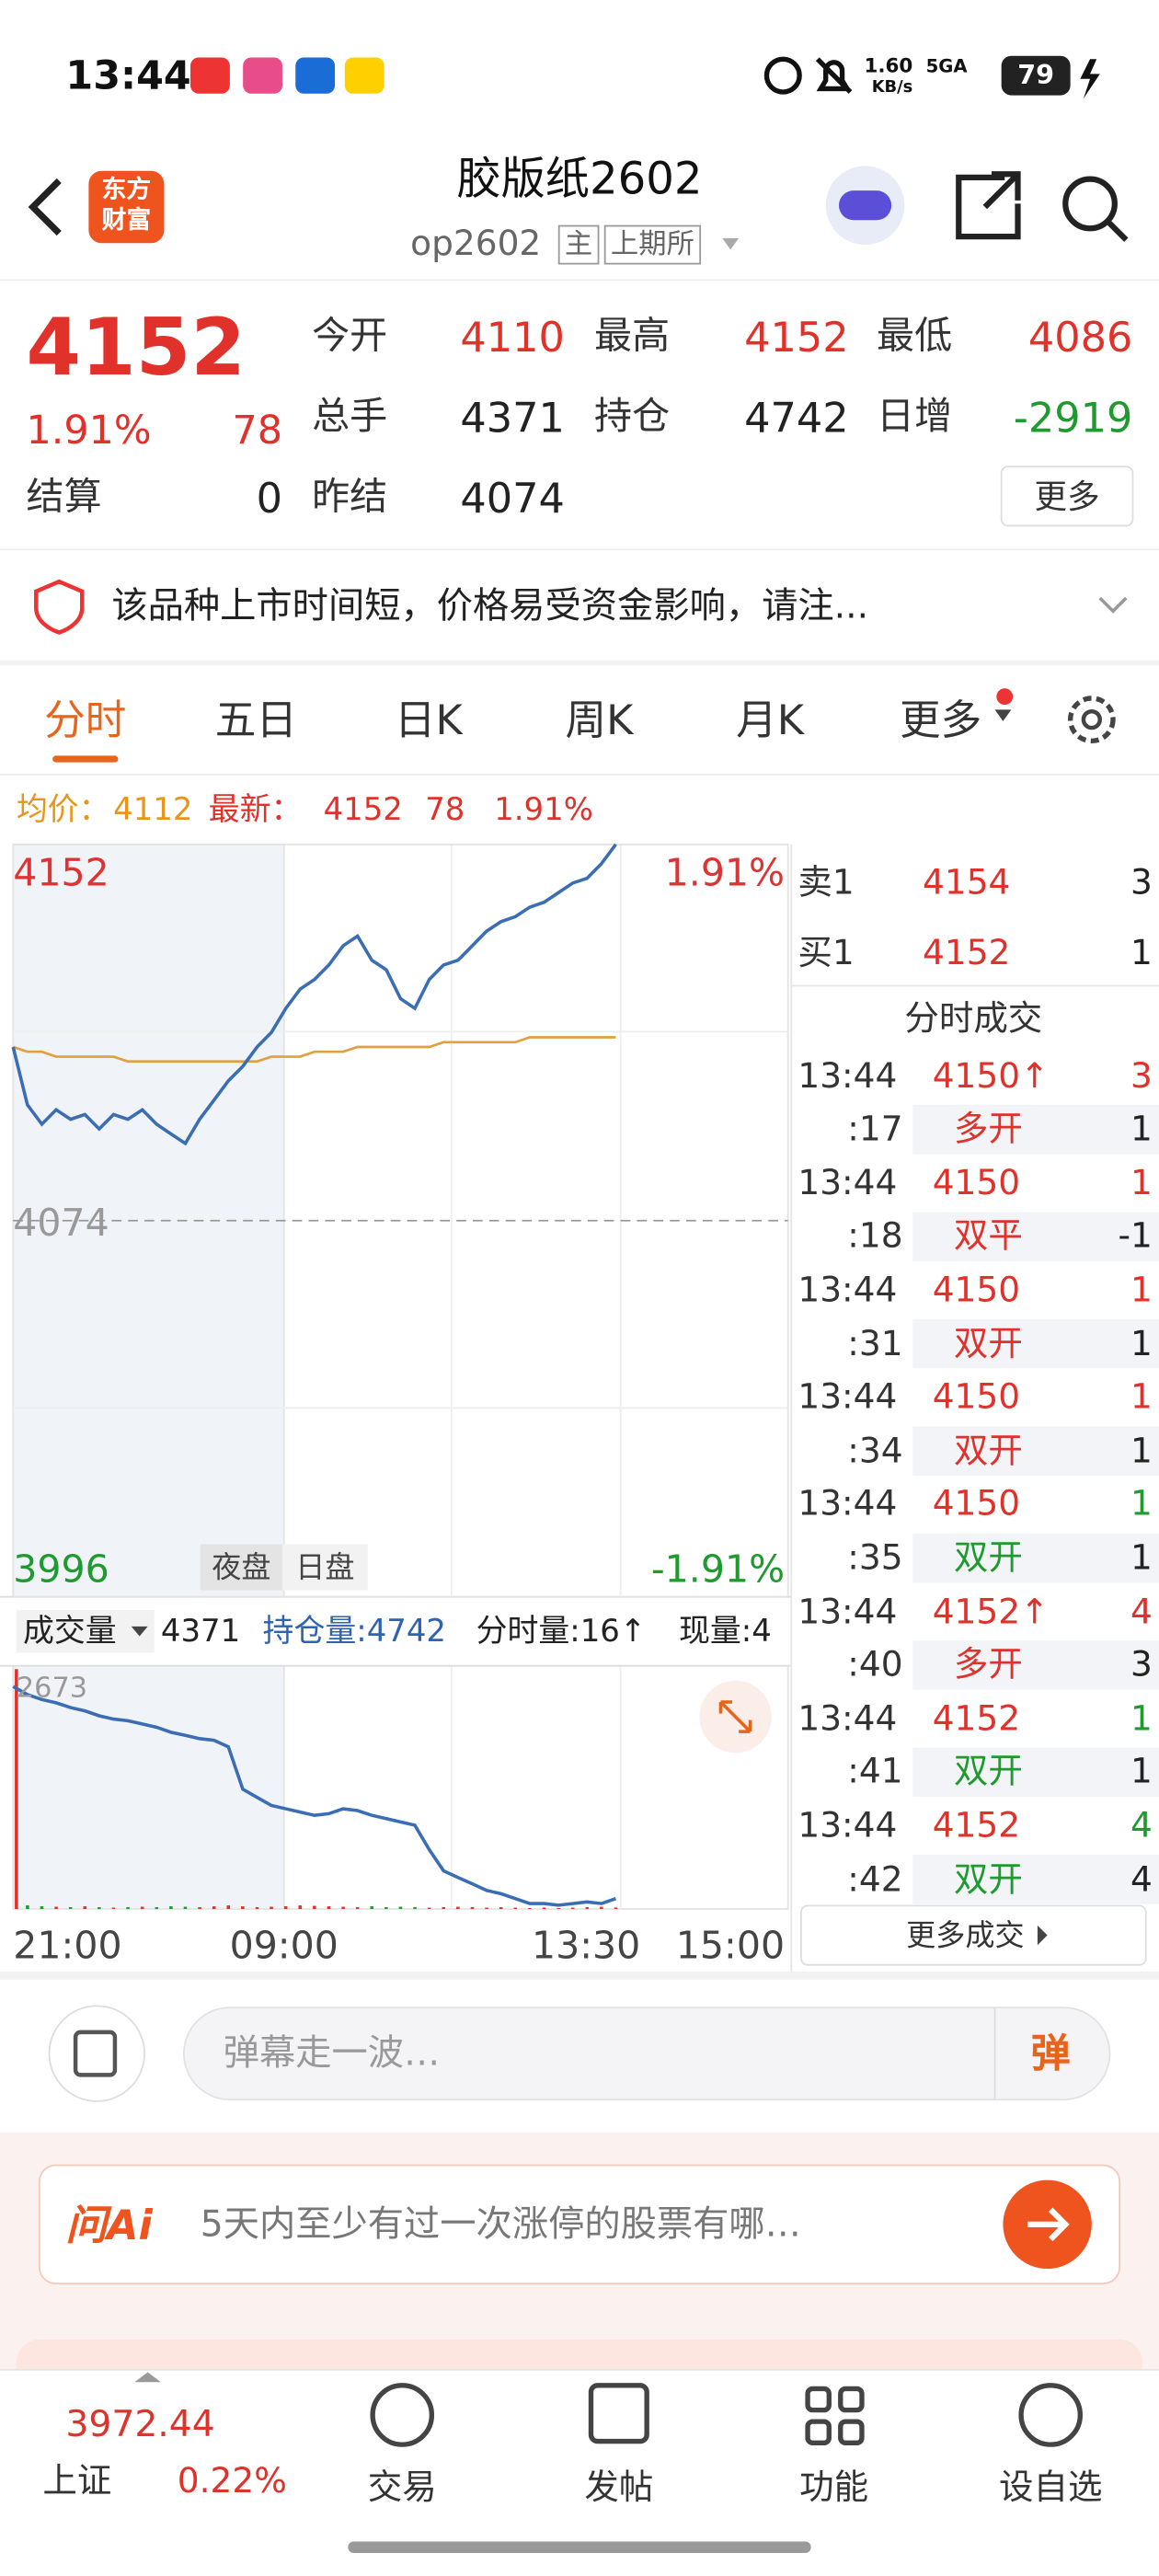 Image resolution: width=1159 pixels, height=2576 pixels. I want to click on select-arrow, so click(139, 1631).